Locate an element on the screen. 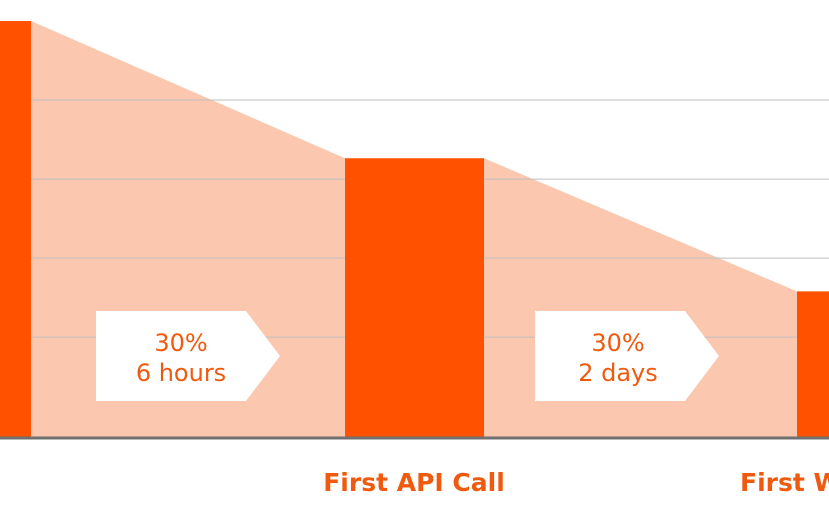  callout-2: 30% 2 days is located at coordinates (627, 356).